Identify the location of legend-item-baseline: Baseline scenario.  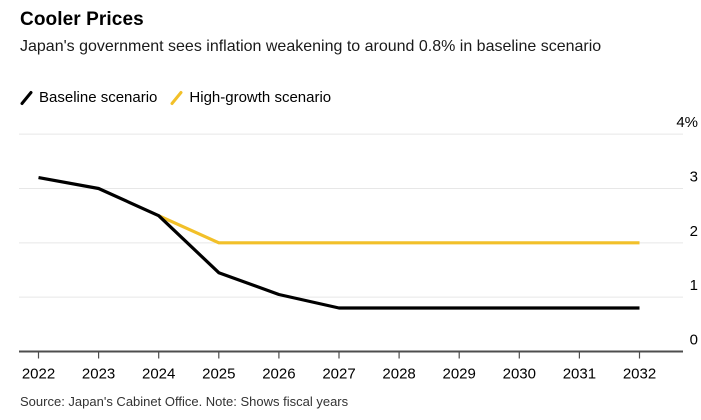
(88, 97).